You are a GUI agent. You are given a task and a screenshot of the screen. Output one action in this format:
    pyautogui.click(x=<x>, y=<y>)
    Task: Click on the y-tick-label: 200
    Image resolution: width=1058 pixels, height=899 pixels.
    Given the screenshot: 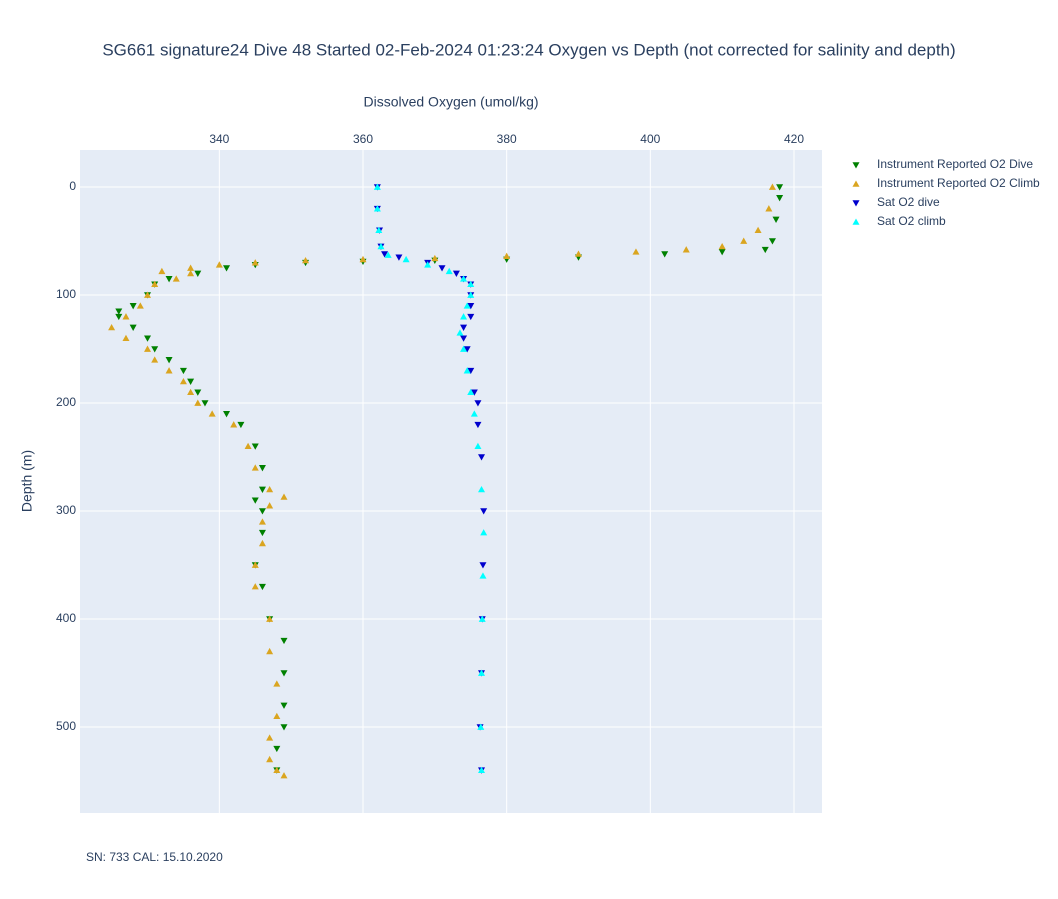 What is the action you would take?
    pyautogui.click(x=66, y=402)
    